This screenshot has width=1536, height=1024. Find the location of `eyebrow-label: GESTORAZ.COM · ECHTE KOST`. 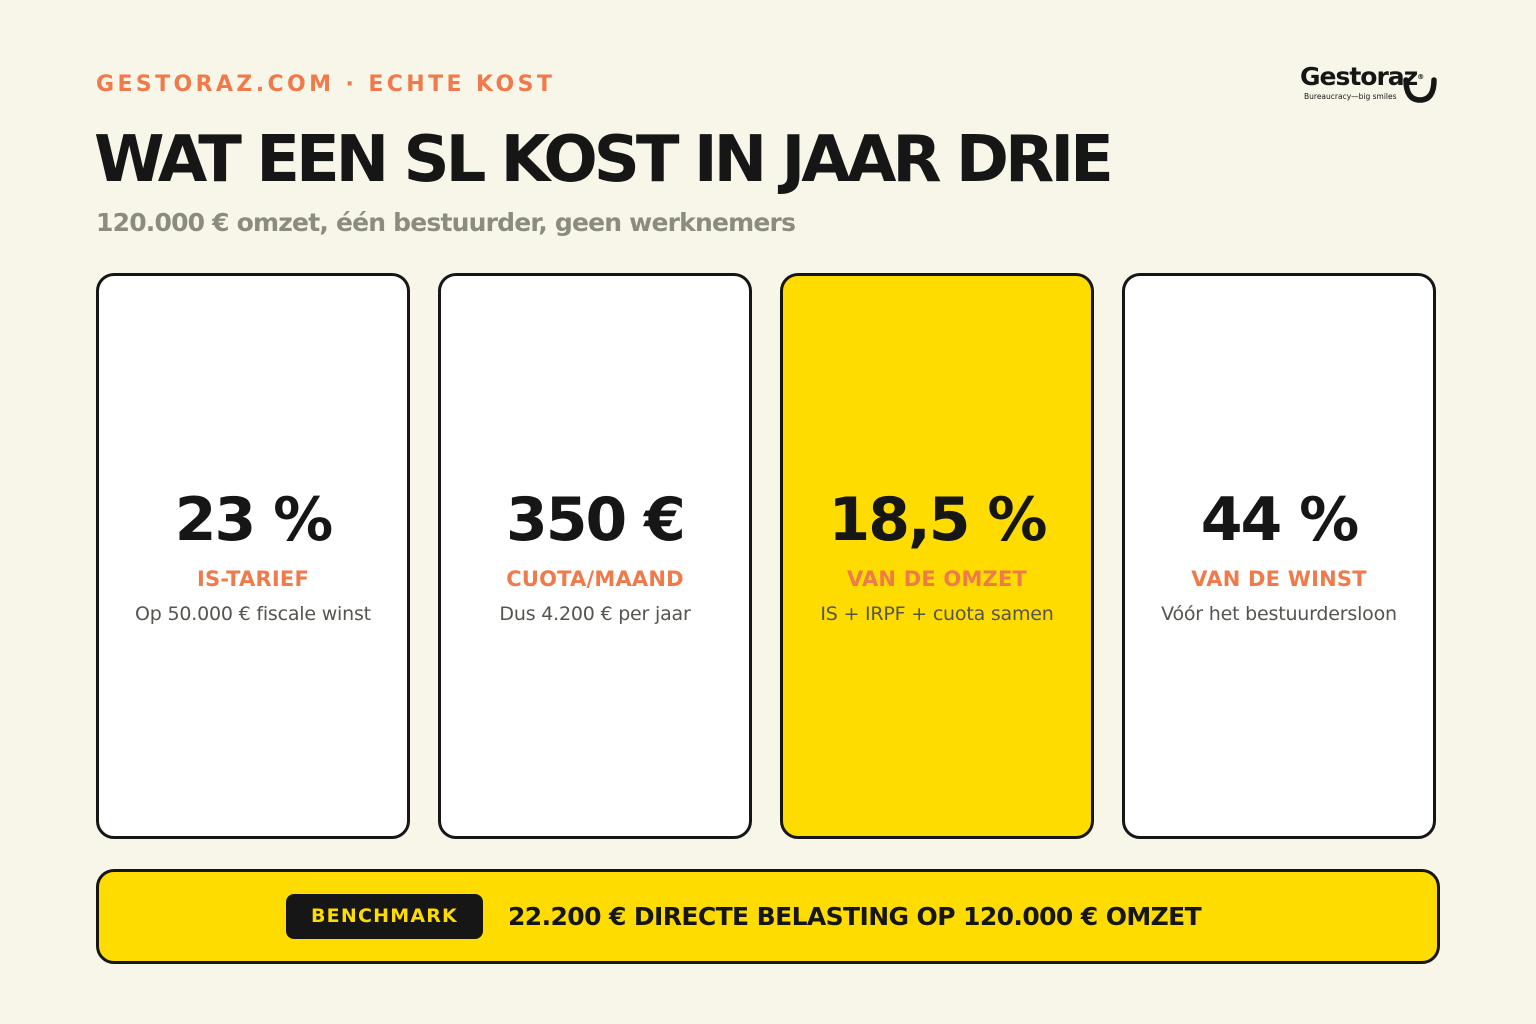

eyebrow-label: GESTORAZ.COM · ECHTE KOST is located at coordinates (326, 84).